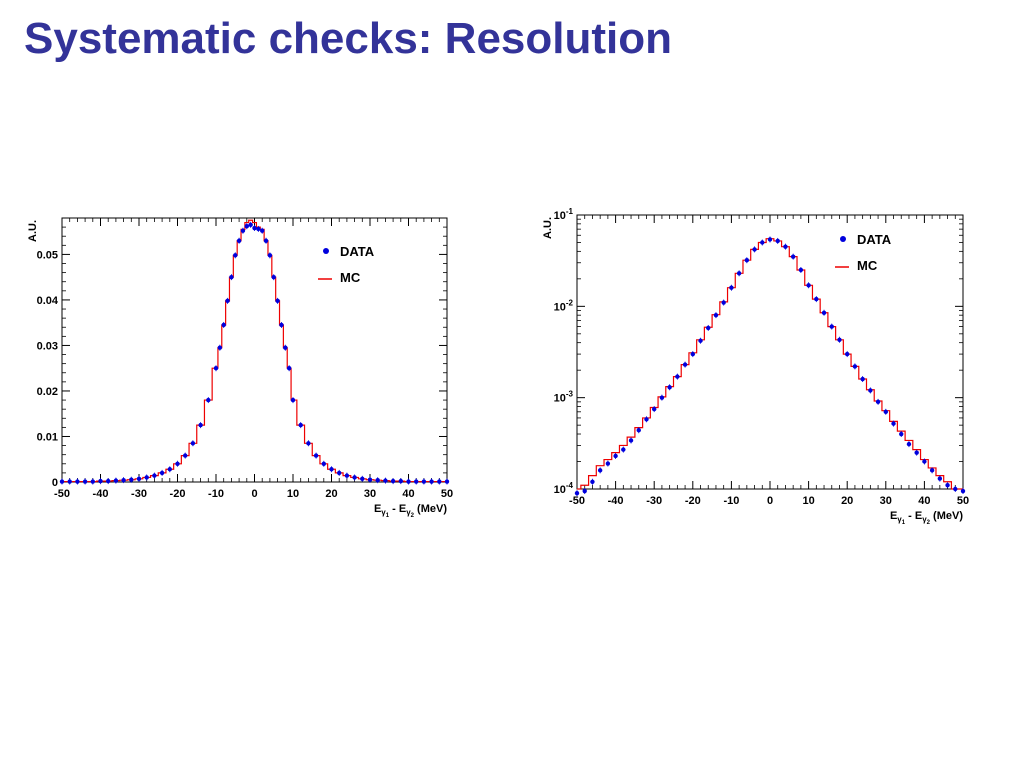  What do you see at coordinates (47, 255) in the screenshot?
I see `y-tick-label: 0.05` at bounding box center [47, 255].